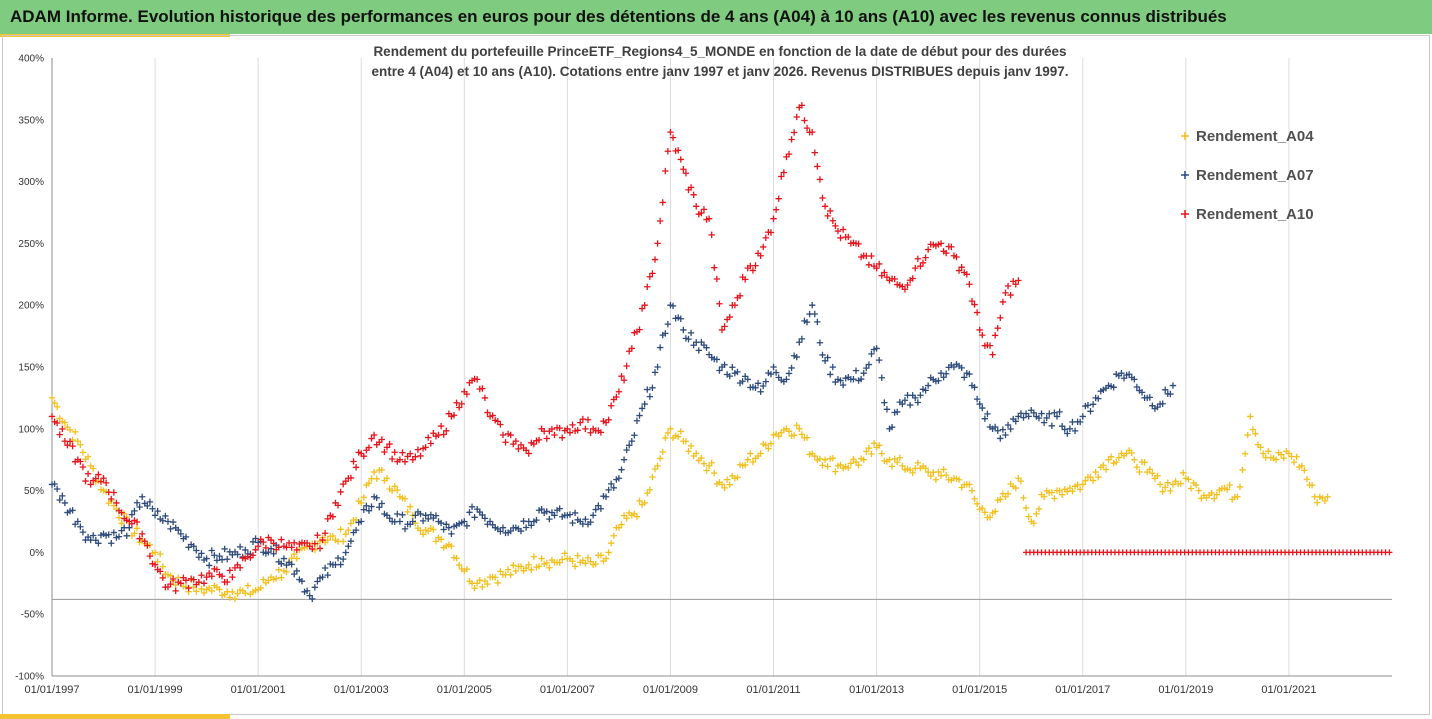 The height and width of the screenshot is (719, 1432). Describe the element at coordinates (31, 244) in the screenshot. I see `y-tick-label: 250%` at that location.